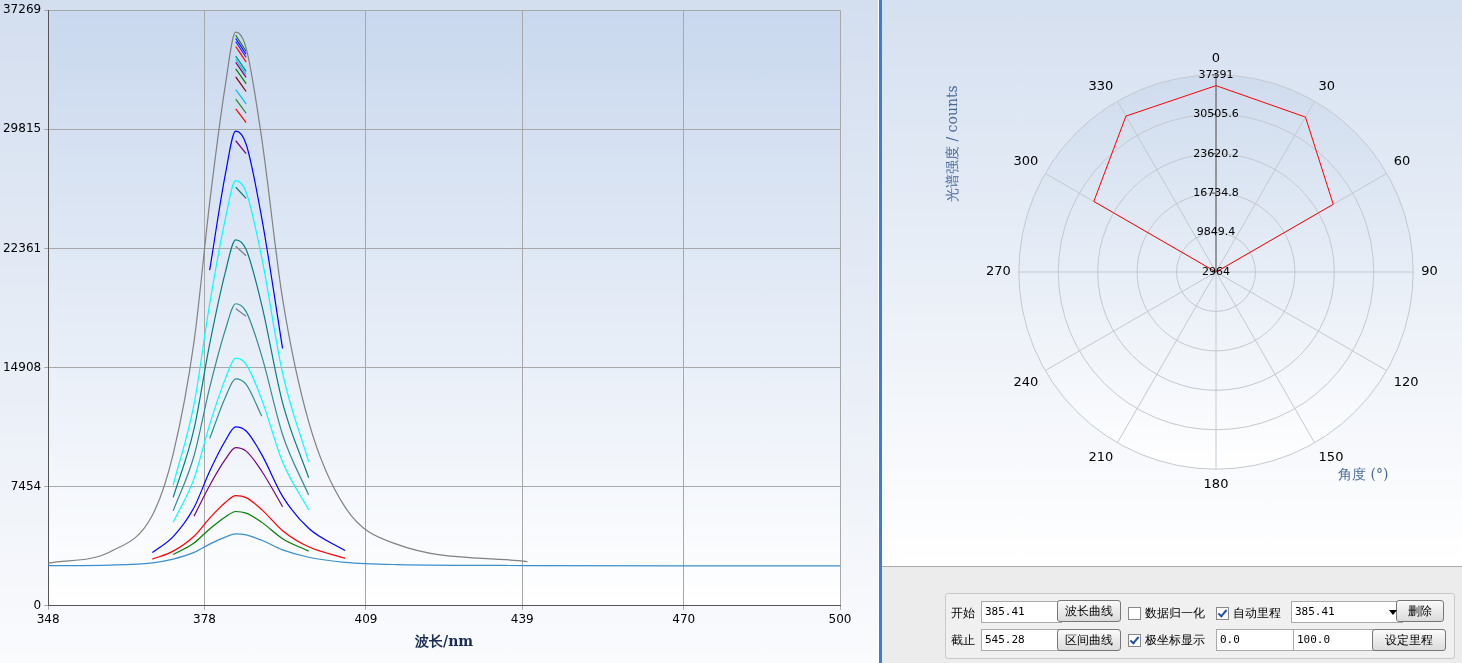 The width and height of the screenshot is (1462, 663). I want to click on y-tick-label: 16734.8, so click(1216, 192).